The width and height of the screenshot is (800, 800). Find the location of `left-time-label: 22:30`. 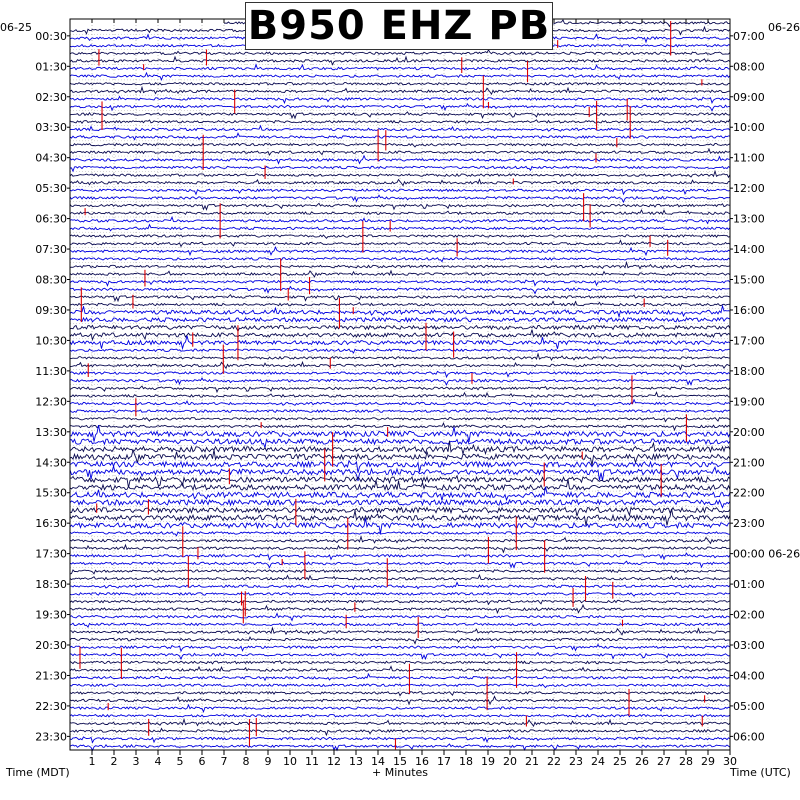

left-time-label: 22:30 is located at coordinates (51, 706).